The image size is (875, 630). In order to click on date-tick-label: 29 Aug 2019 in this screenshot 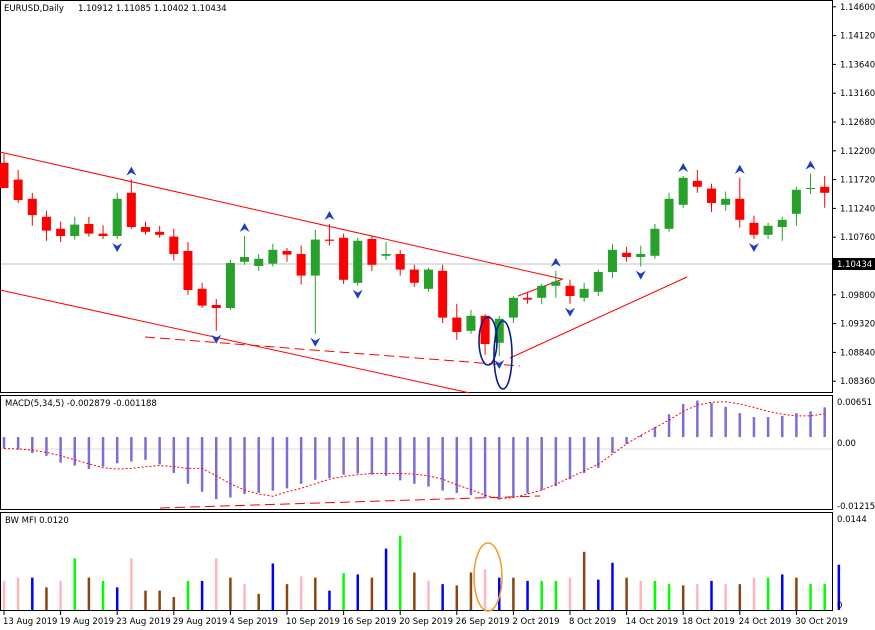, I will do `click(200, 622)`.